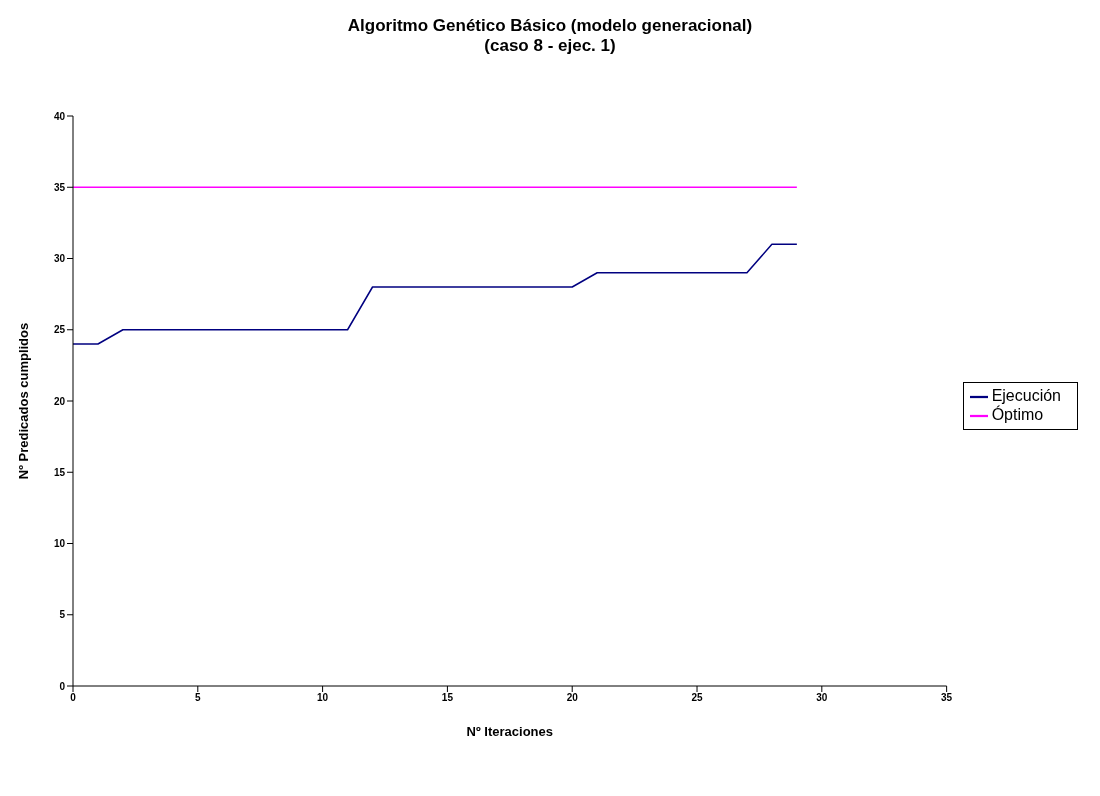 Image resolution: width=1100 pixels, height=796 pixels. What do you see at coordinates (447, 698) in the screenshot?
I see `x-tick-label: 15` at bounding box center [447, 698].